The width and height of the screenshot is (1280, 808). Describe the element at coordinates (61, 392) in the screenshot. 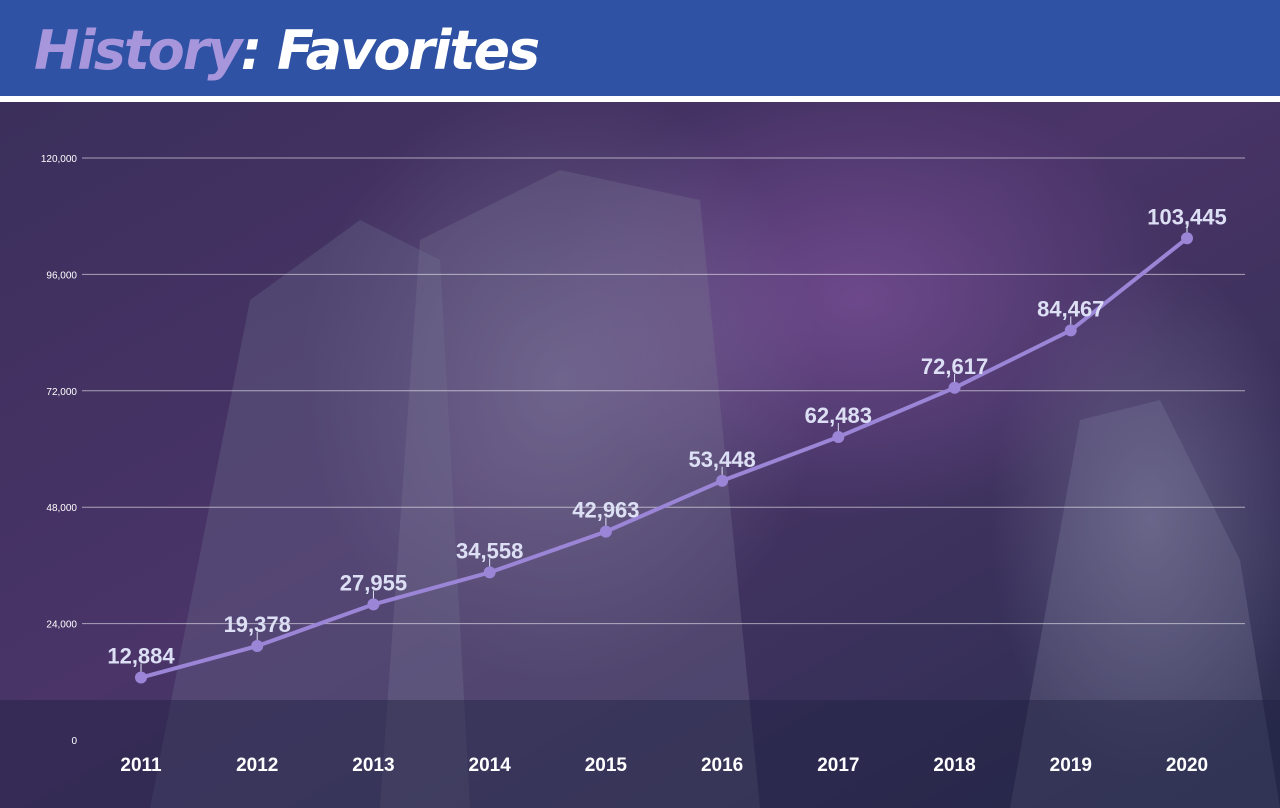

I see `y-tick-label: 72,000` at that location.